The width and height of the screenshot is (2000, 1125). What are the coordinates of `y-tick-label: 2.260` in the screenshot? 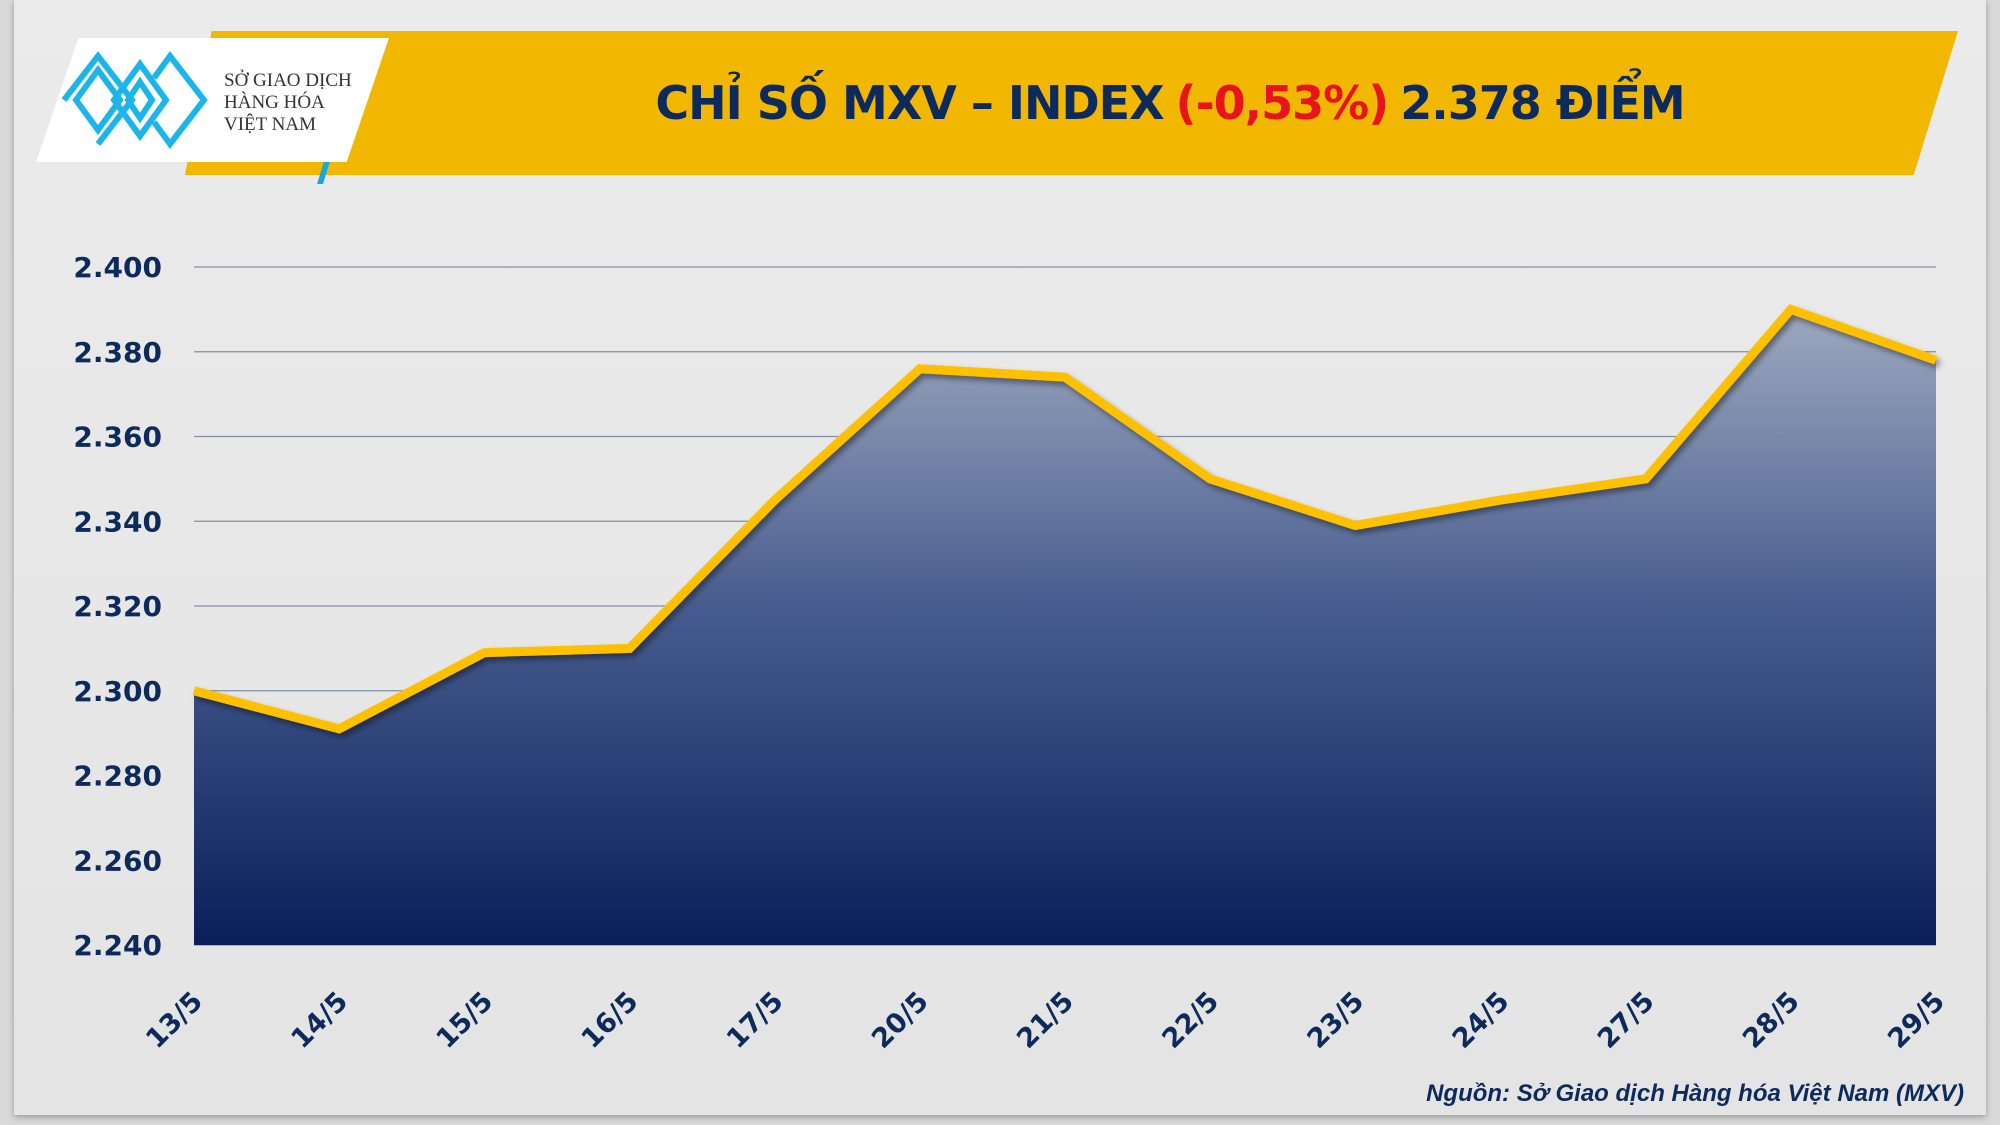 It's located at (117, 860).